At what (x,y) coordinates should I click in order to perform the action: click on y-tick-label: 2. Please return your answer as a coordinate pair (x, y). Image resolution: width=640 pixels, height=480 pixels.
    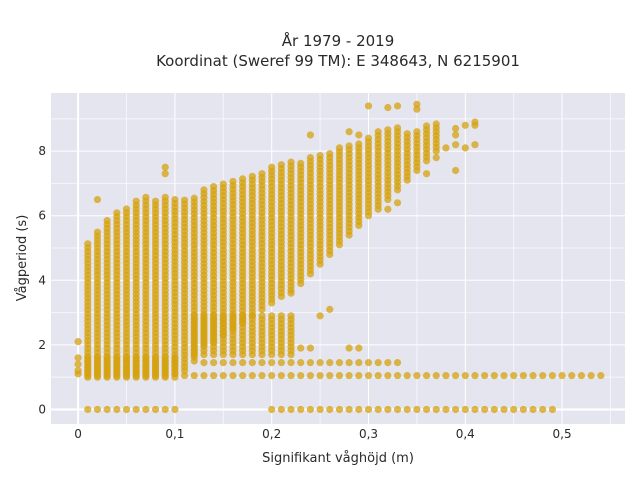
    Looking at the image, I should click on (42, 345).